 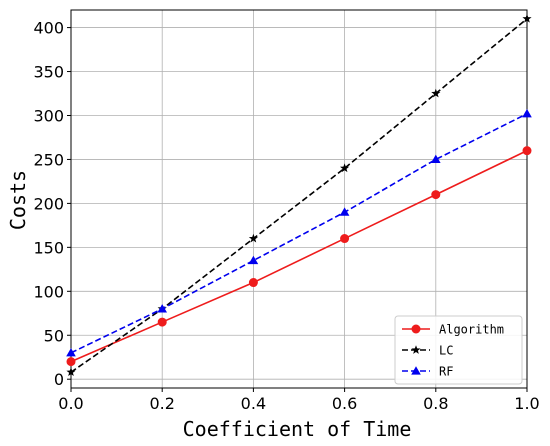 I want to click on x-tick-label: 0.8, so click(x=435, y=403).